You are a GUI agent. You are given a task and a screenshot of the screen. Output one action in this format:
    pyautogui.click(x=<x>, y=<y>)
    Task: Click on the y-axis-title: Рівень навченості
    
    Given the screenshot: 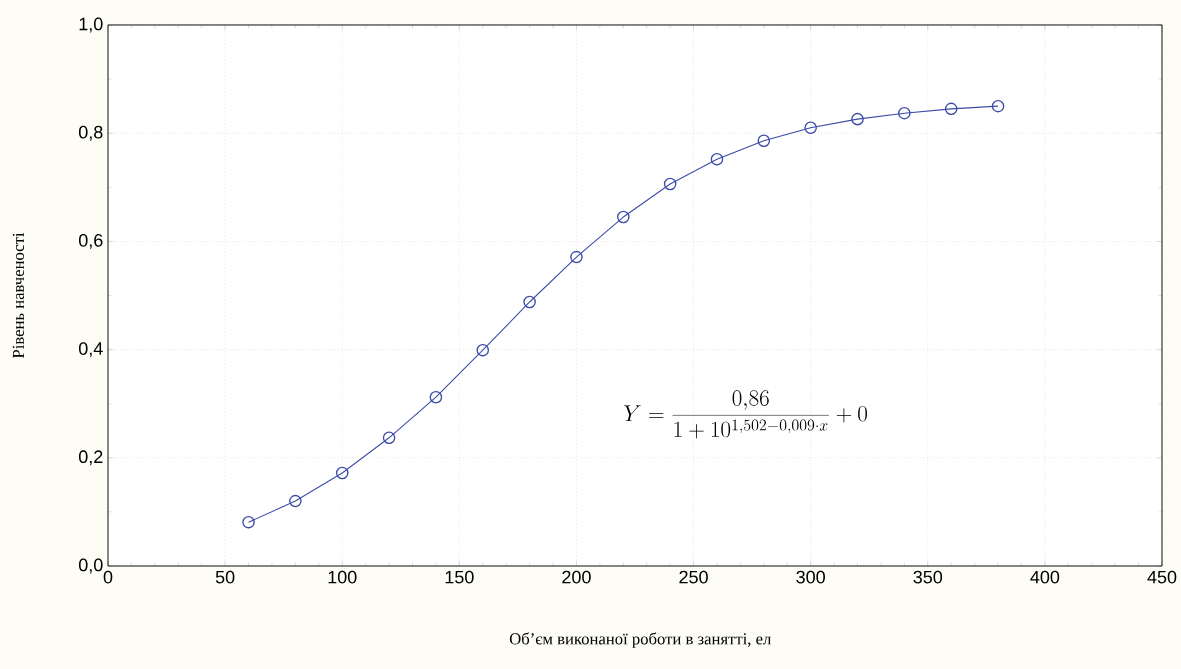 What is the action you would take?
    pyautogui.click(x=18, y=295)
    